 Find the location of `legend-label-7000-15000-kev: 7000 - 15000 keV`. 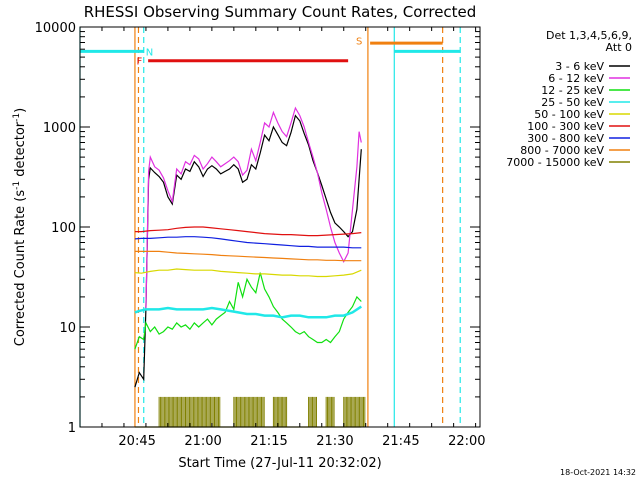

legend-label-7000-15000-kev: 7000 - 15000 keV is located at coordinates (555, 162).